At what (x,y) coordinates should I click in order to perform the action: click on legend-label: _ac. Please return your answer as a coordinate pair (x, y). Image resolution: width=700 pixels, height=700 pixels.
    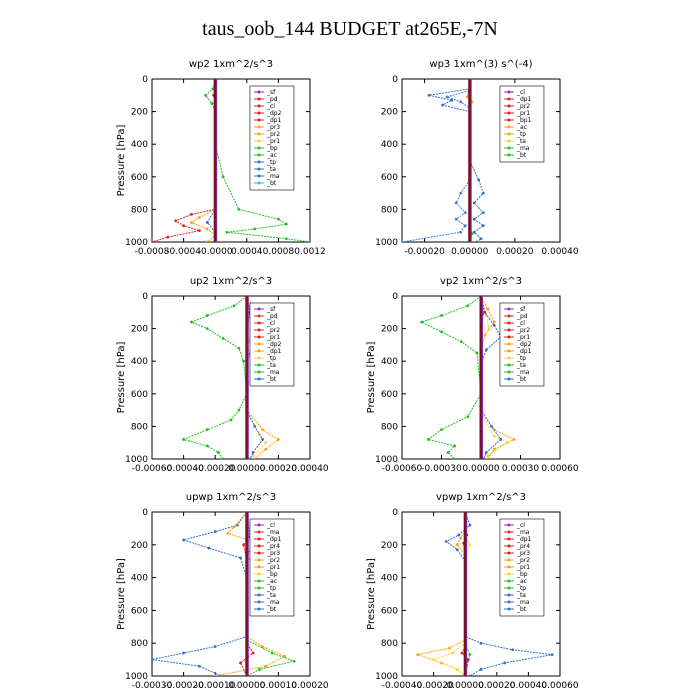
    Looking at the image, I should click on (521, 581).